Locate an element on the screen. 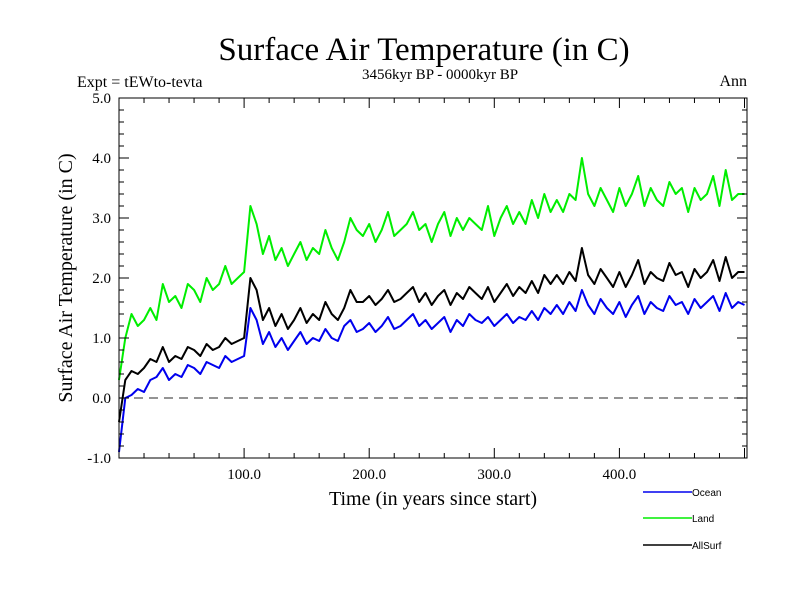 The width and height of the screenshot is (800, 600). chart-title: Surface Air Temperature (in C) is located at coordinates (423, 50).